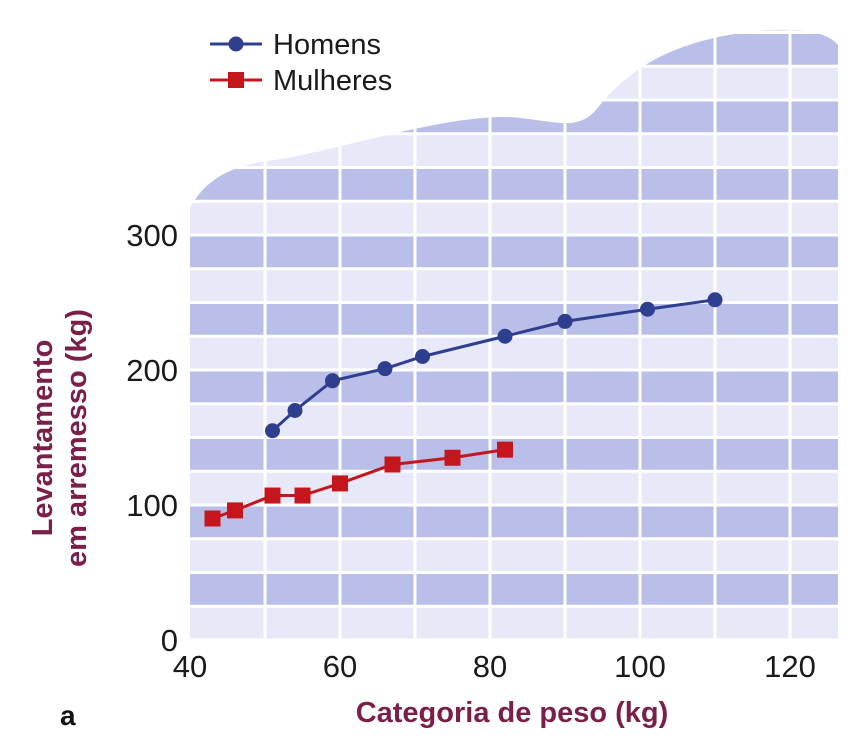  I want to click on y-tick-label: 300, so click(152, 235).